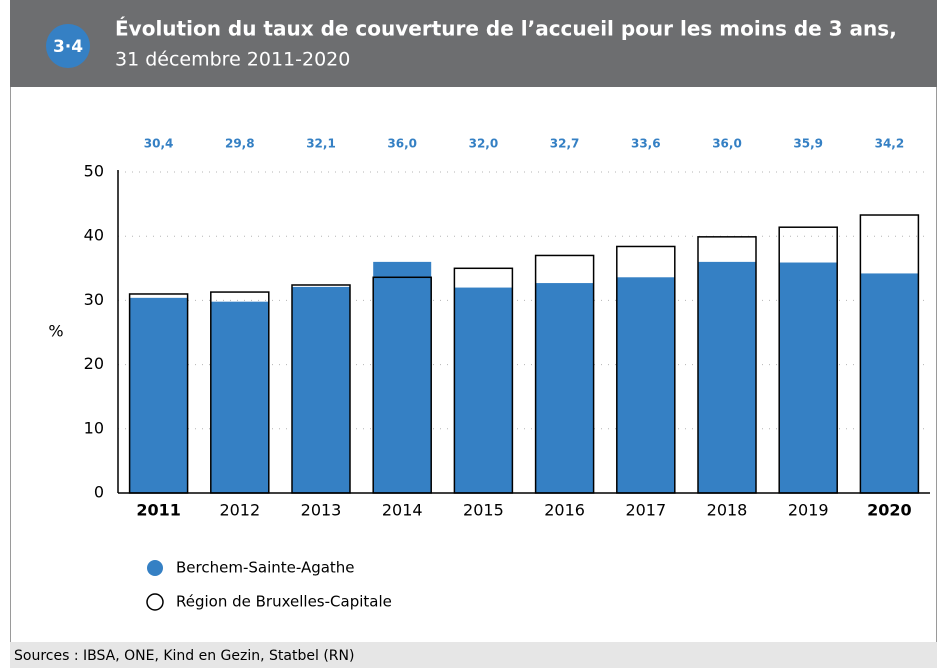  What do you see at coordinates (473, 655) in the screenshot?
I see `footer` at bounding box center [473, 655].